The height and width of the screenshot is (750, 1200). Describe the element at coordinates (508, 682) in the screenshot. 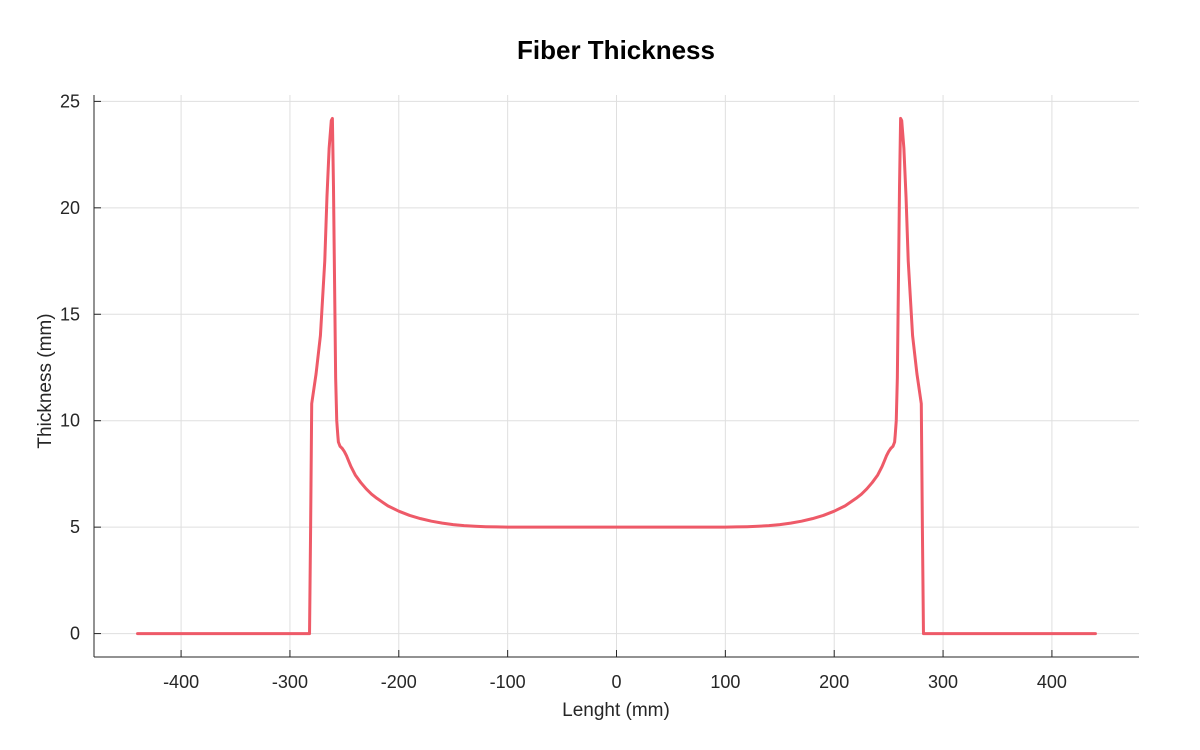

I see `x-tick-label: -100` at that location.